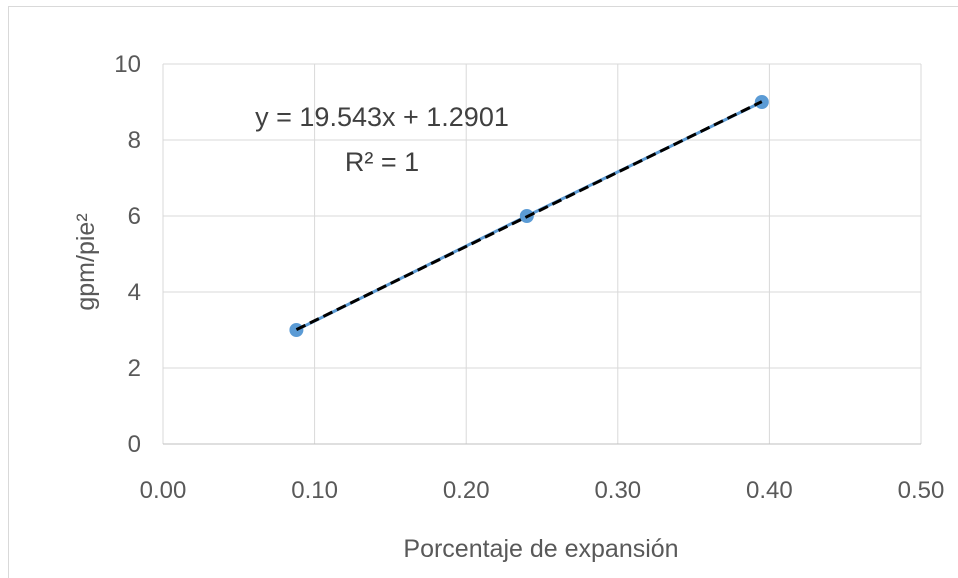 Image resolution: width=958 pixels, height=578 pixels. What do you see at coordinates (134, 368) in the screenshot?
I see `y-tick-label: 2` at bounding box center [134, 368].